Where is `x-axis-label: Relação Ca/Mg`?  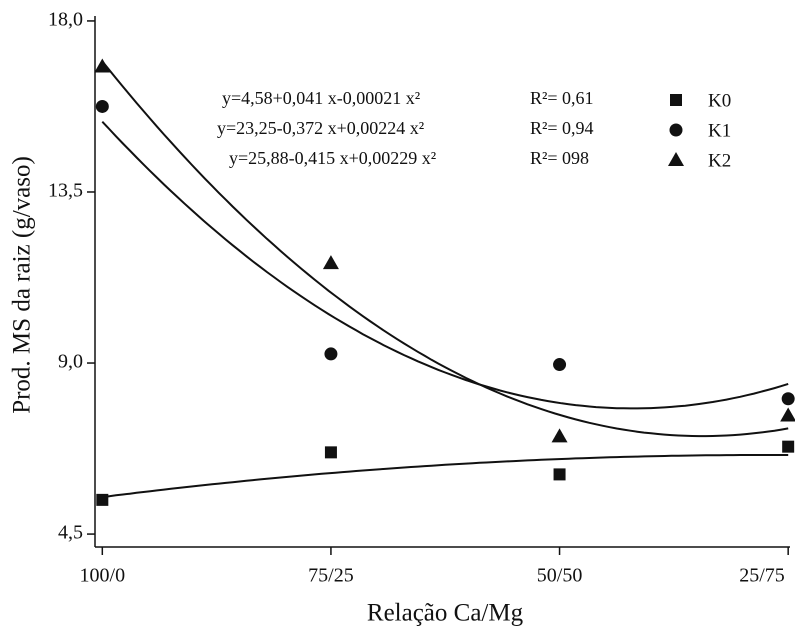
x-axis-label: Relação Ca/Mg is located at coordinates (445, 613).